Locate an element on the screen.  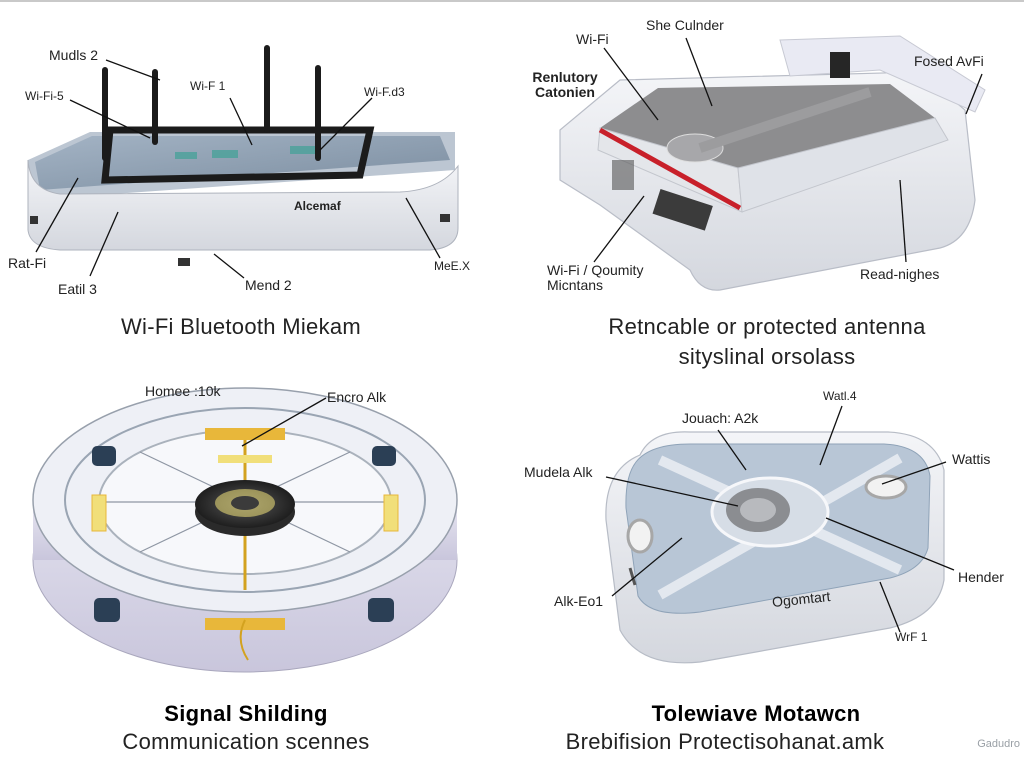
pad-caption-subtitle: Brebifision Protectisohanat.amk is located at coordinates (725, 741).